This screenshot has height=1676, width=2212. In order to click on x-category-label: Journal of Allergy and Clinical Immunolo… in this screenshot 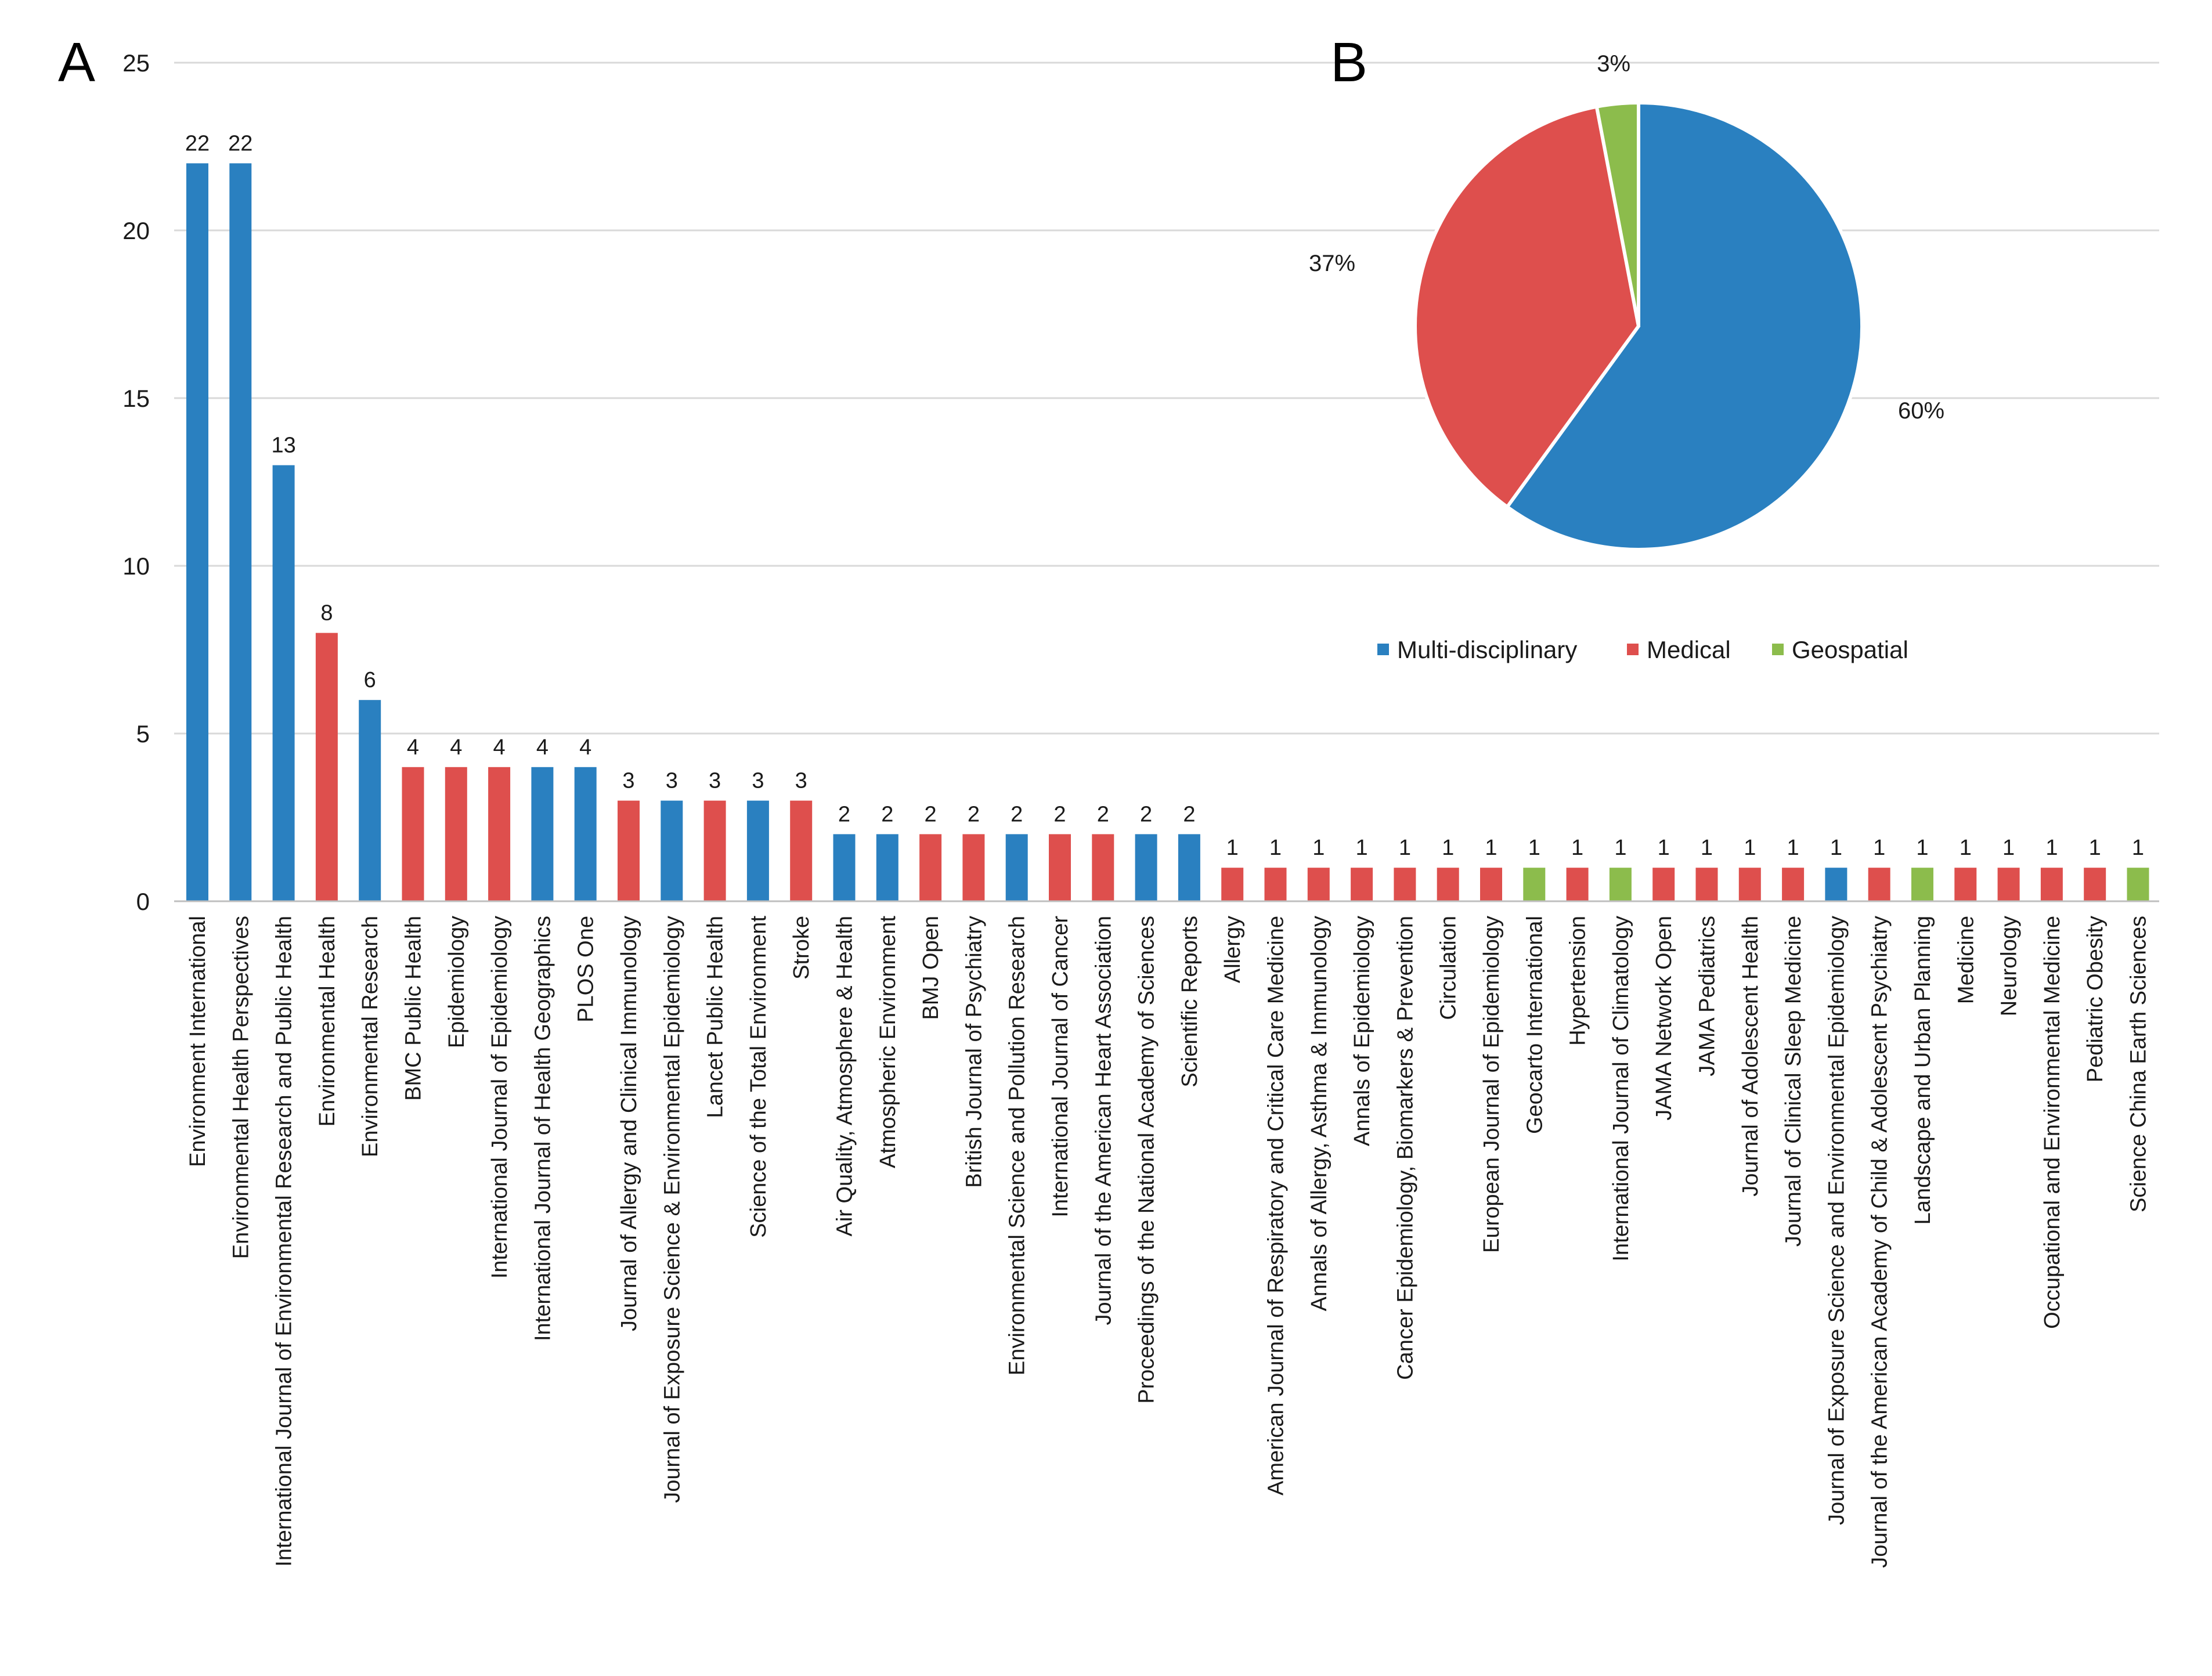, I will do `click(629, 1123)`.